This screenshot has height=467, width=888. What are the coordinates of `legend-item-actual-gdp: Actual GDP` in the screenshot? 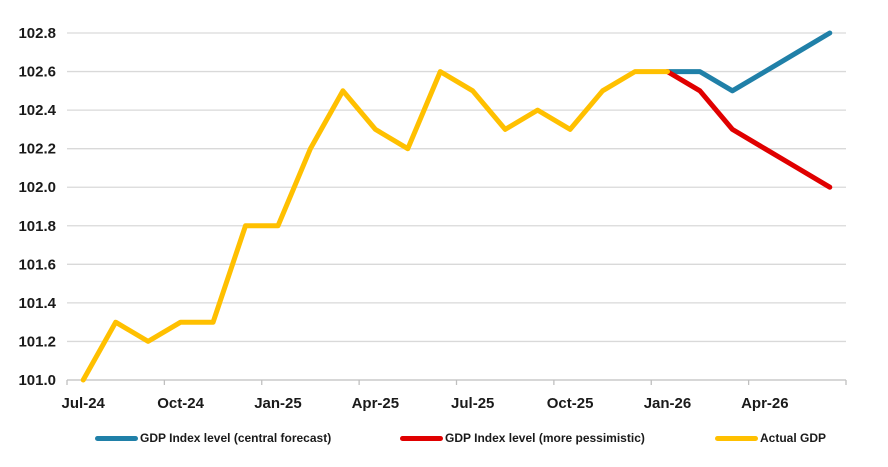 It's located at (770, 438).